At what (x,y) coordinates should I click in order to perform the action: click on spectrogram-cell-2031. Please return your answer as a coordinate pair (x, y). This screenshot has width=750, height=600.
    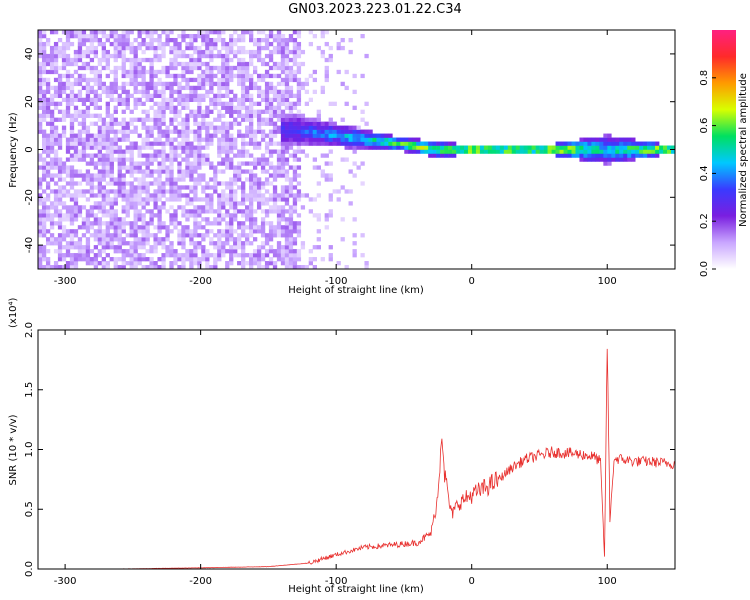
    Looking at the image, I should click on (231, 179).